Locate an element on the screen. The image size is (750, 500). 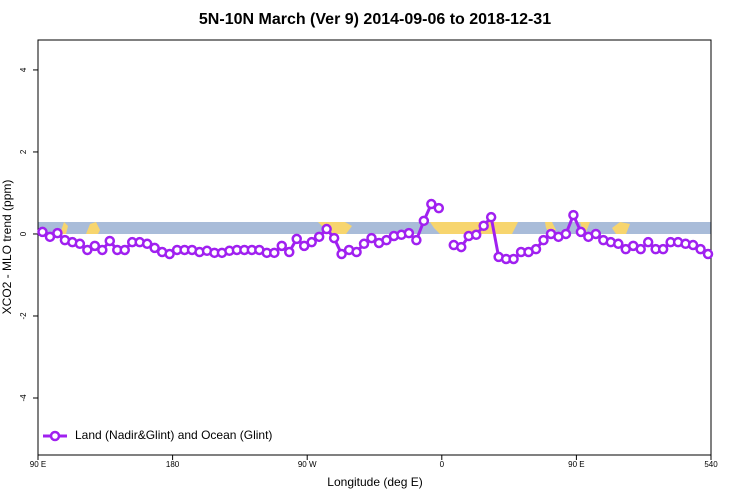
map-strip is located at coordinates (374, 228).